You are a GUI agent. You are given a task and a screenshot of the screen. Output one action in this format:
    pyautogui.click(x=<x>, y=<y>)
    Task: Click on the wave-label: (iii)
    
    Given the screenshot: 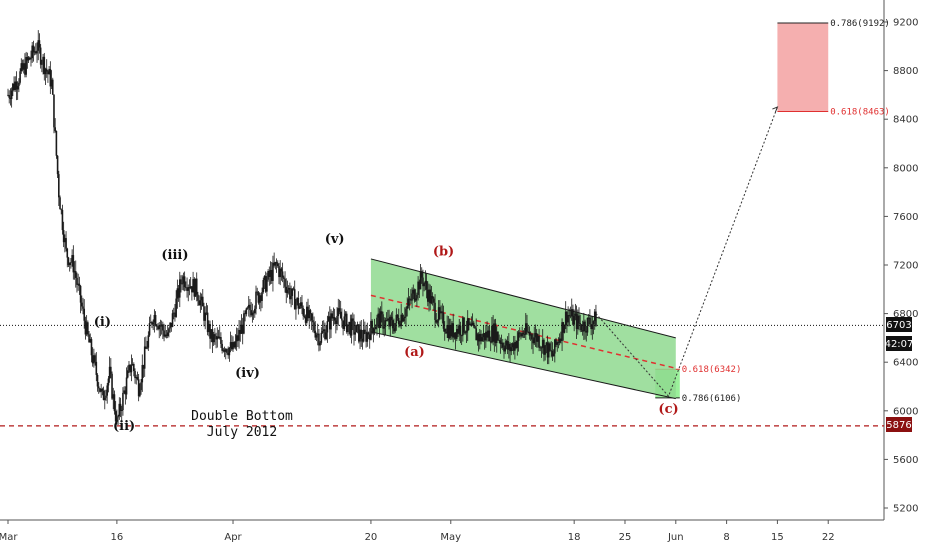 What is the action you would take?
    pyautogui.click(x=174, y=255)
    